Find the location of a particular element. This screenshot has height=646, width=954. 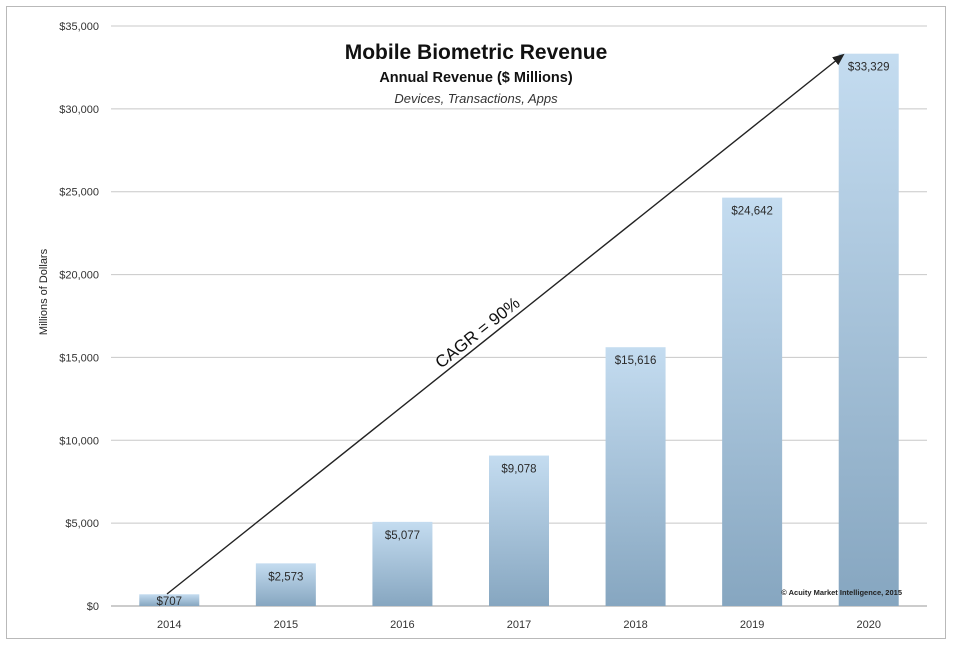

x-tick-label: 2017 is located at coordinates (519, 625).